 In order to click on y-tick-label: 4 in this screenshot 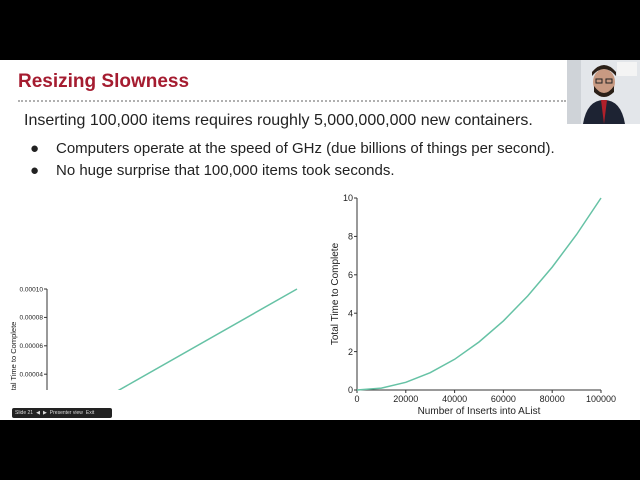, I will do `click(350, 313)`.